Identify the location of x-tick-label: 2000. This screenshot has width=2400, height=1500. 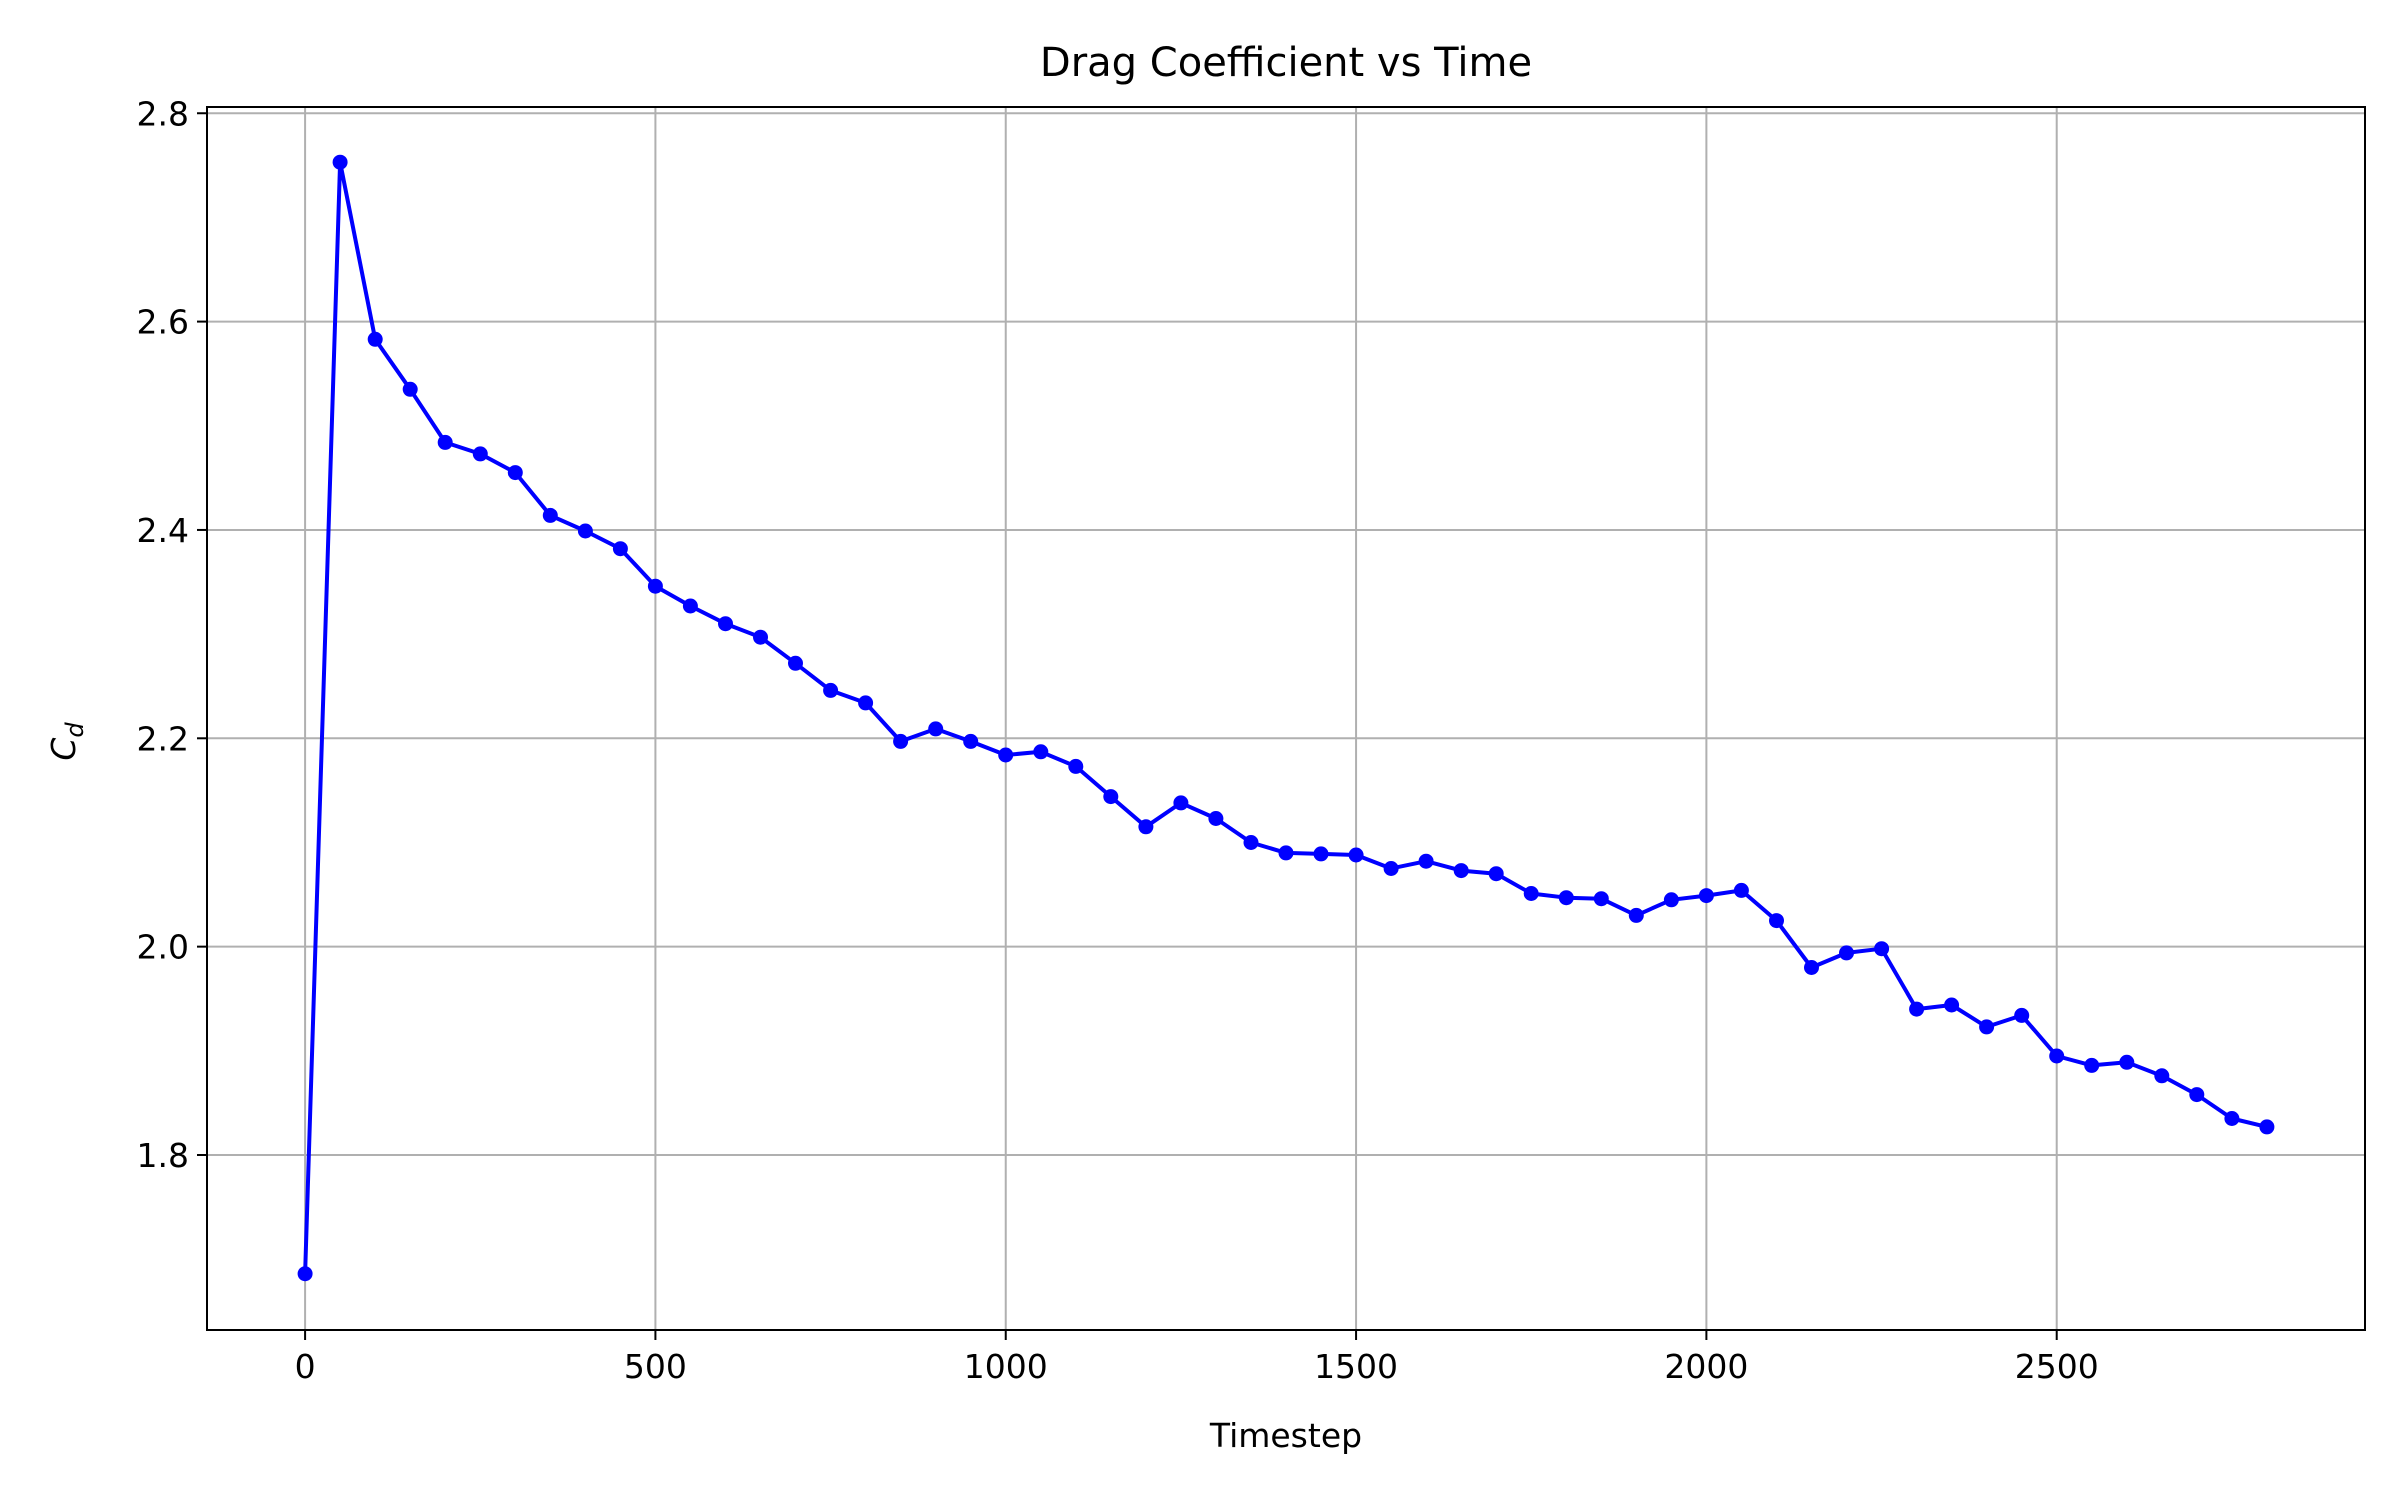
(1706, 1366).